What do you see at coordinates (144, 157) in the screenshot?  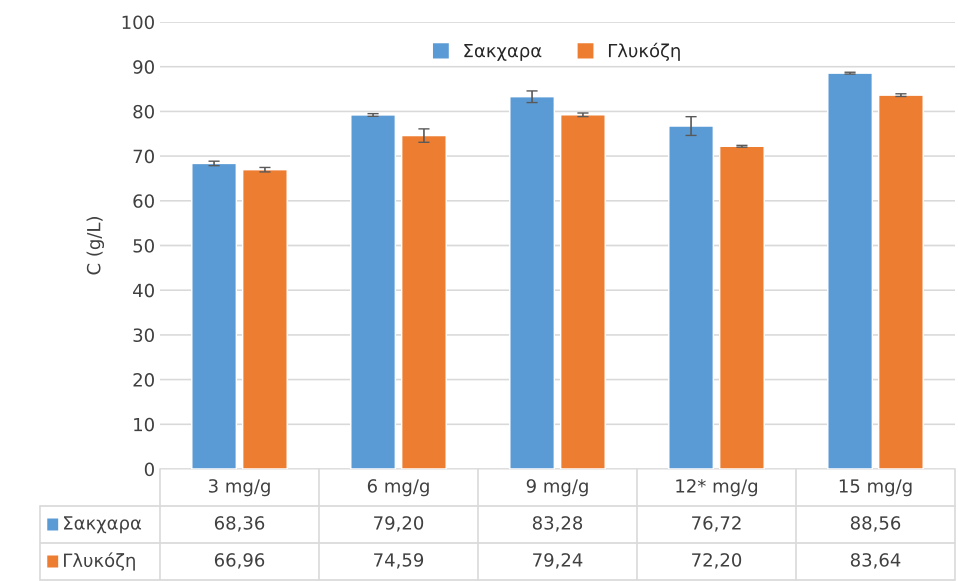 I see `y-tick-label: 70` at bounding box center [144, 157].